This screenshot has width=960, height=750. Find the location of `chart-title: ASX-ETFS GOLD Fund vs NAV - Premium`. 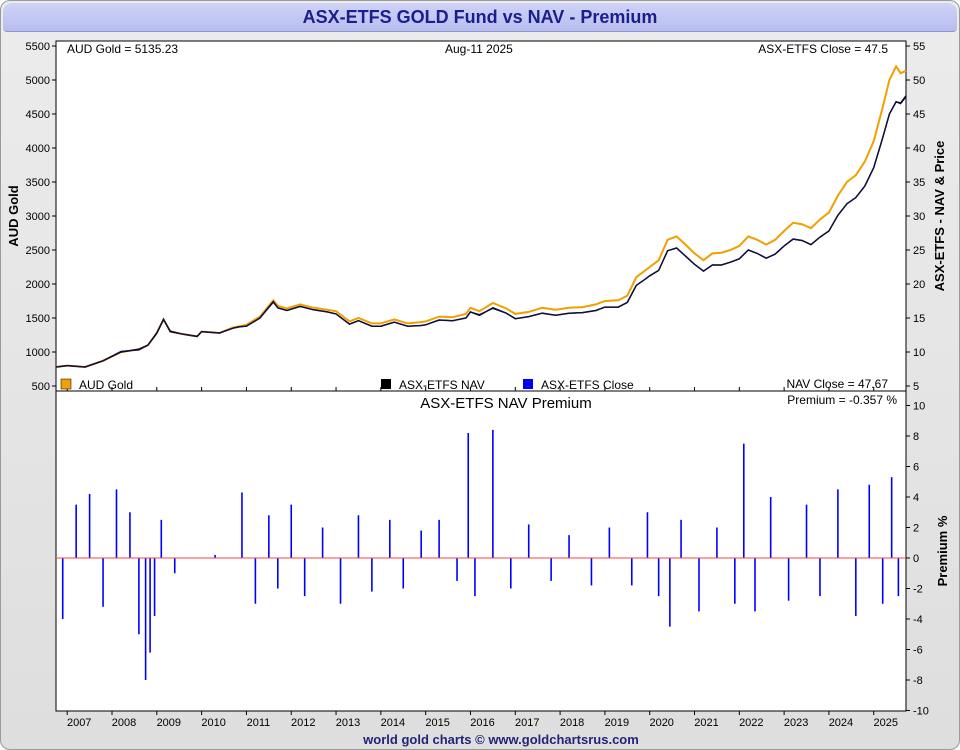

chart-title: ASX-ETFS GOLD Fund vs NAV - Premium is located at coordinates (480, 17).